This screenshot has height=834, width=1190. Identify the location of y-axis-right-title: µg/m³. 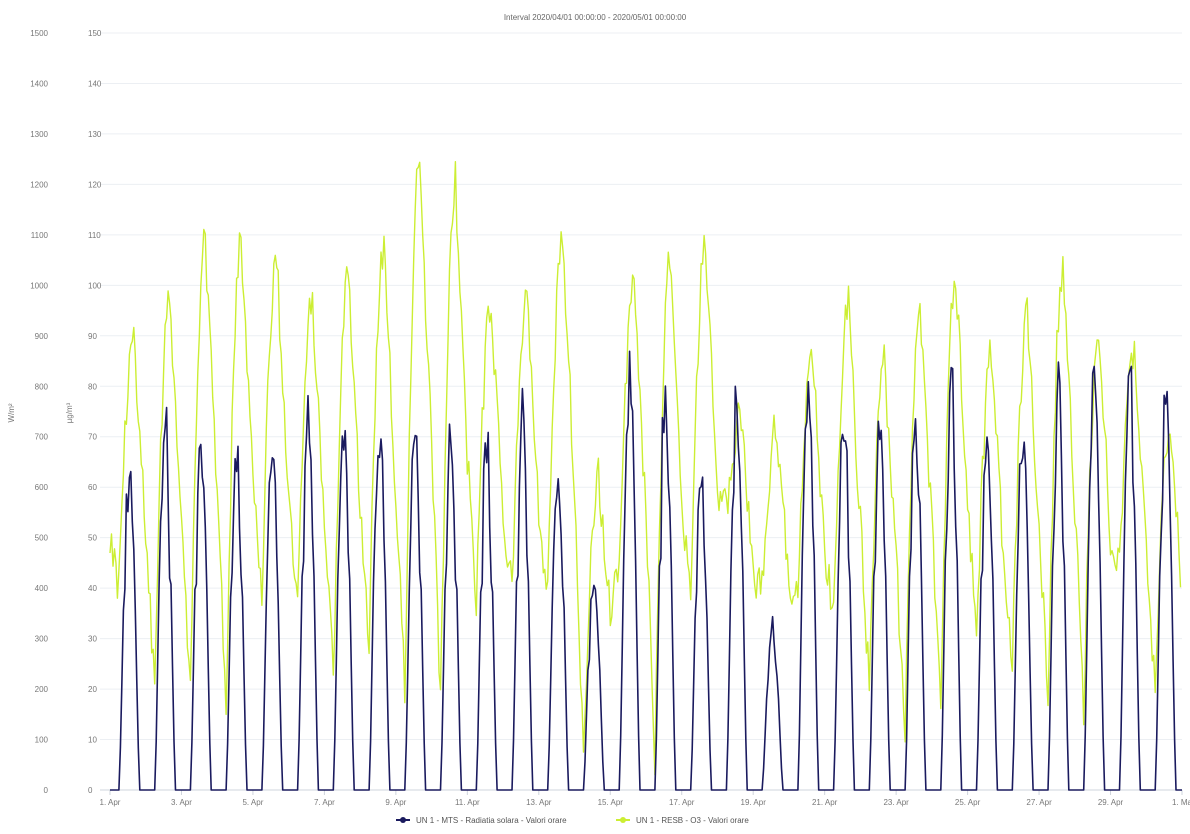
(69, 412).